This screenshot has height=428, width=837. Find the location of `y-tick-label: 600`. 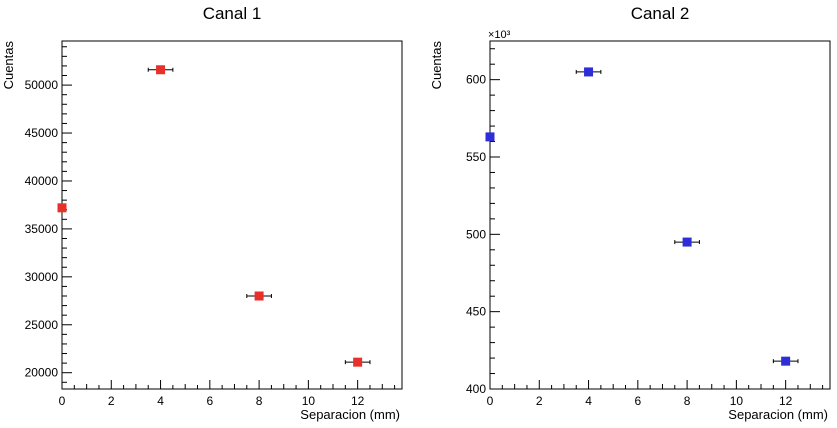

y-tick-label: 600 is located at coordinates (476, 80).